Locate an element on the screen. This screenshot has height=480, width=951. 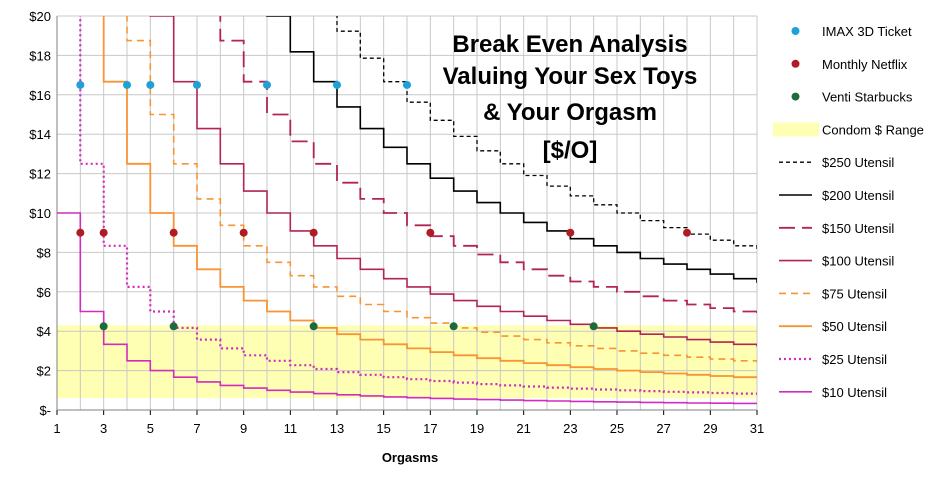
legend-label: Venti Starbucks is located at coordinates (867, 97).